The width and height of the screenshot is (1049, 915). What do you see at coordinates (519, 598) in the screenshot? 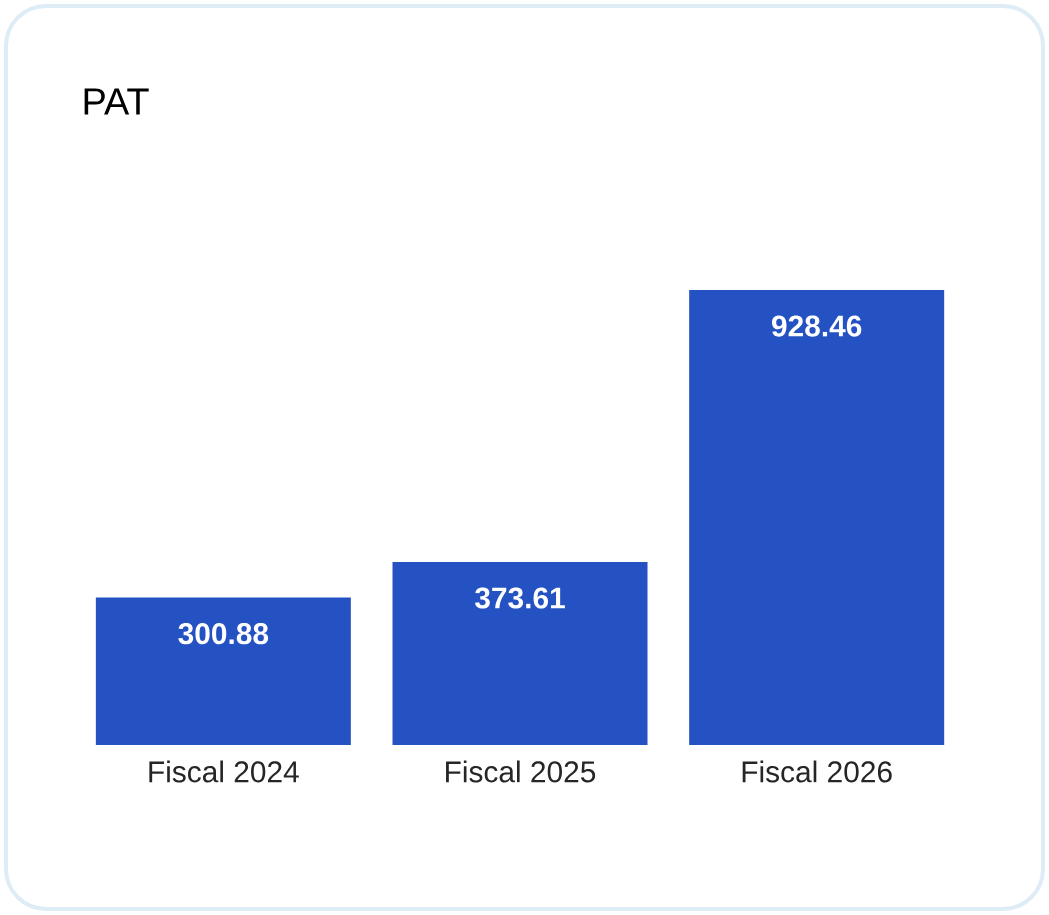
I see `data-label: 373.61` at bounding box center [519, 598].